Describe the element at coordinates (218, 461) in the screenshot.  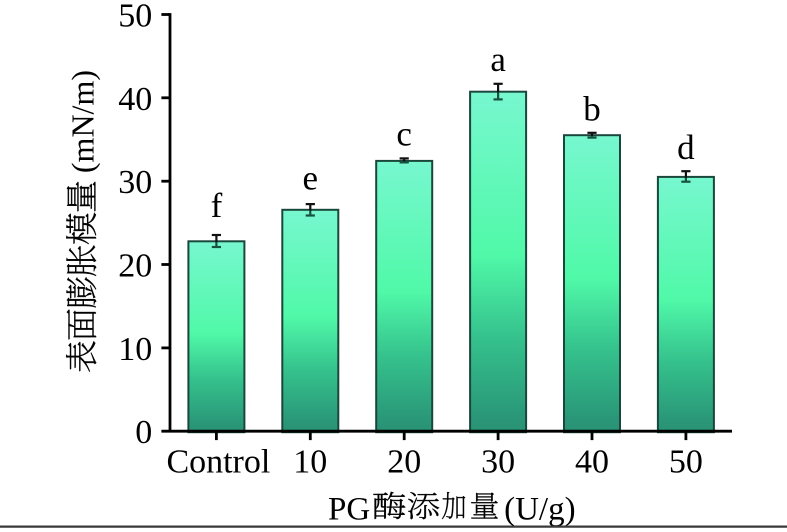
I see `svg-text: Control` at that location.